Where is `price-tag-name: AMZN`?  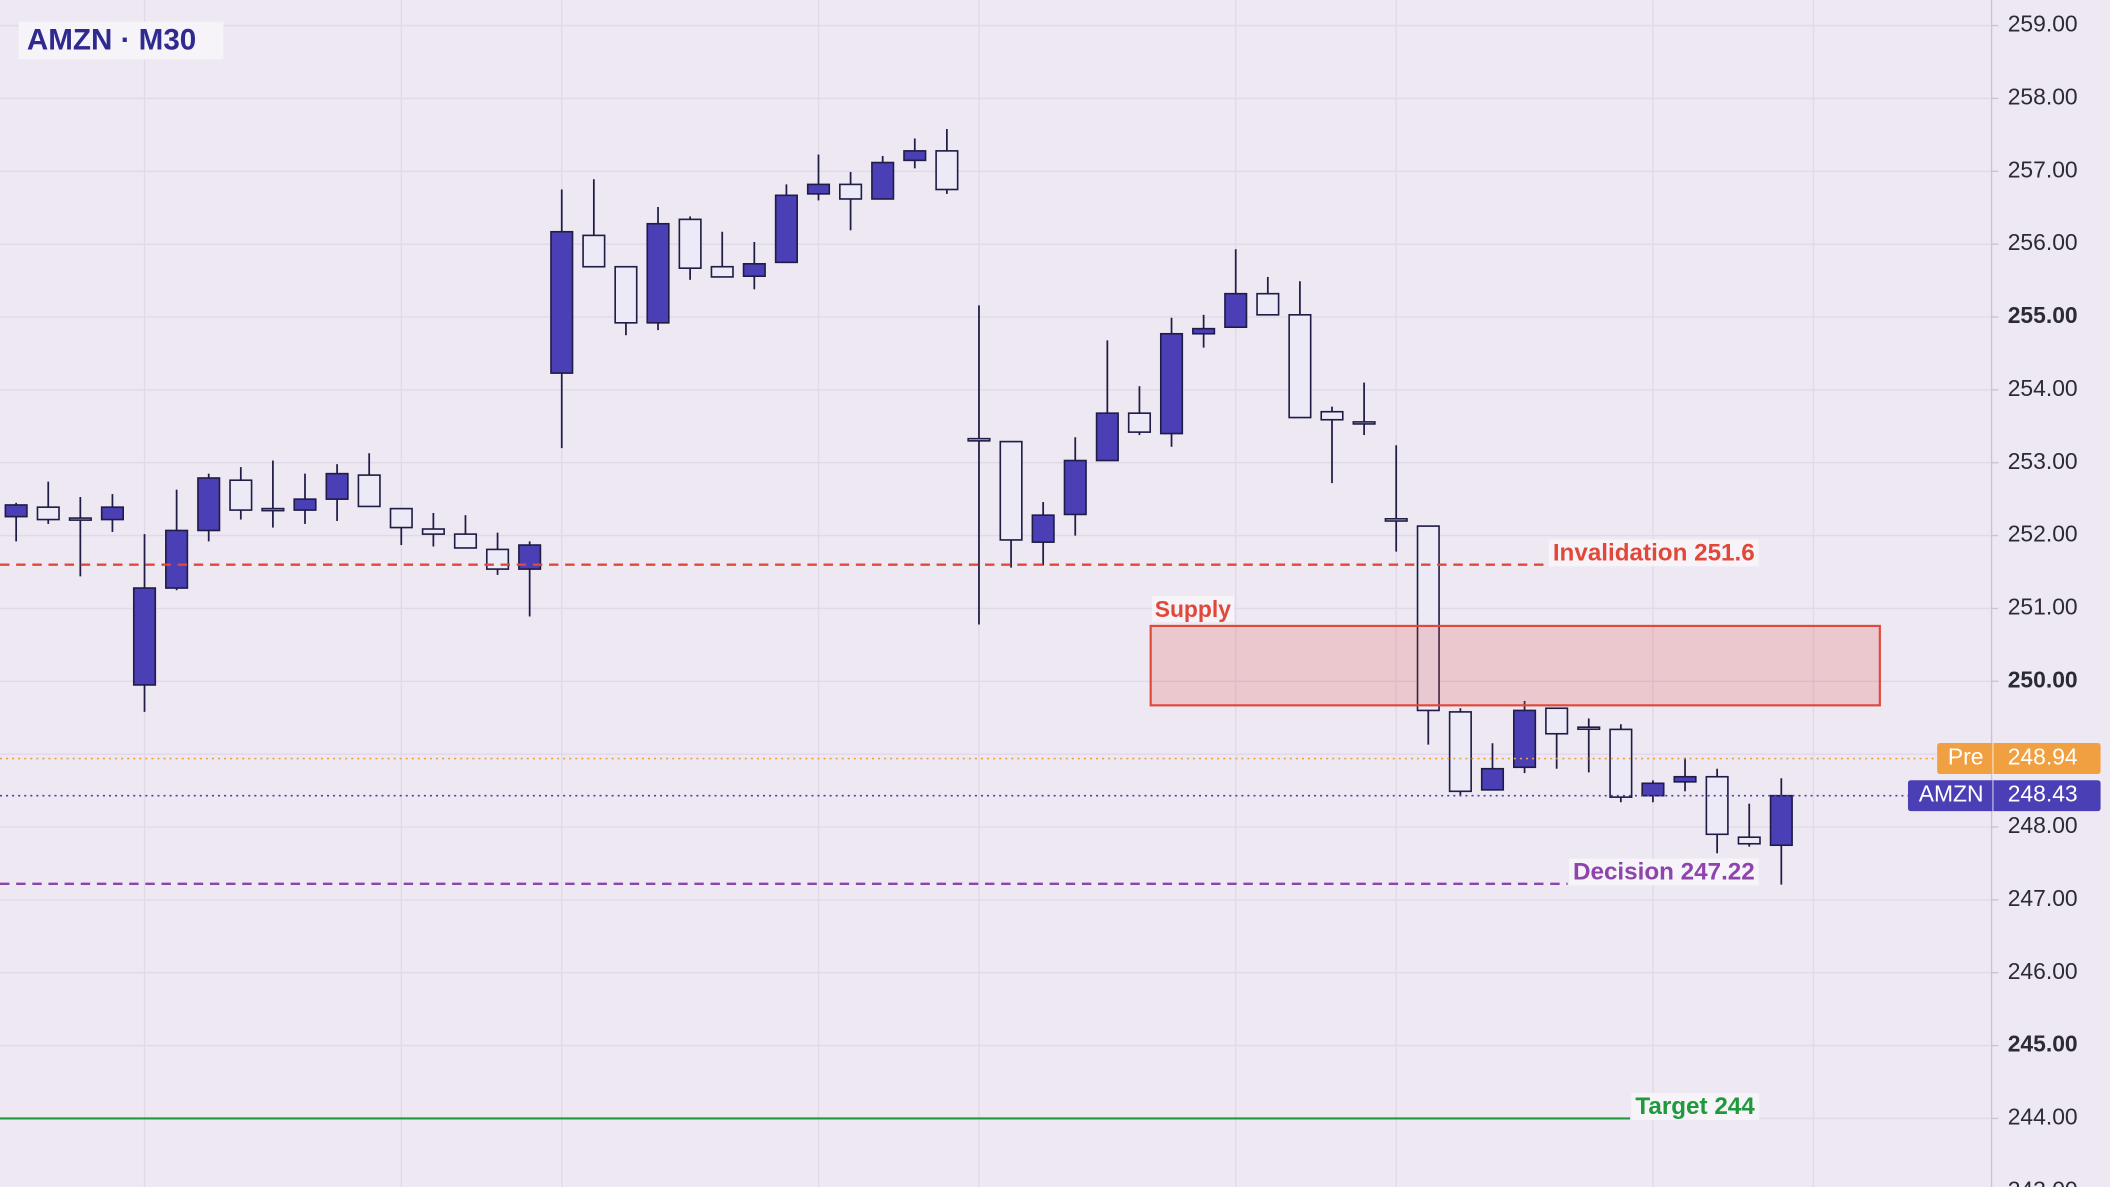
price-tag-name: AMZN is located at coordinates (1951, 794).